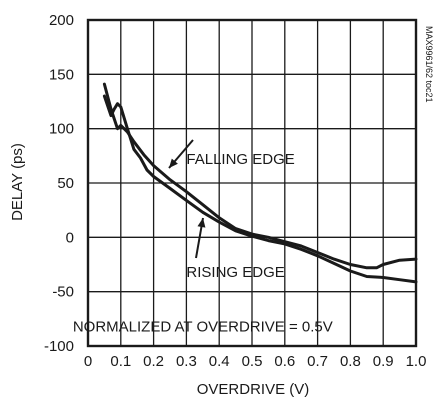 The image size is (434, 404). I want to click on x-tick-label: 0, so click(88, 361).